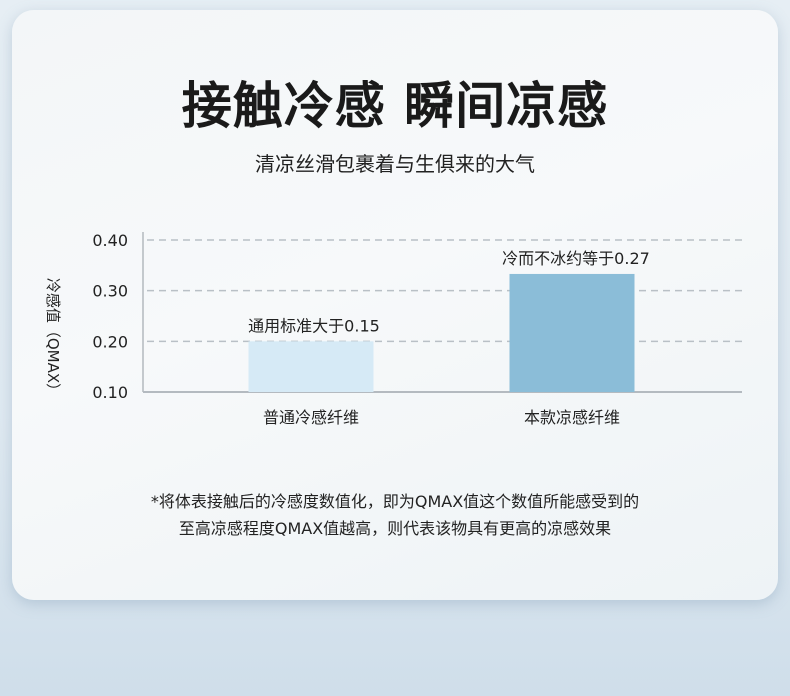 The image size is (790, 696). I want to click on page-subtitle: 清凉丝滑包裹着与生俱来的大气, so click(395, 164).